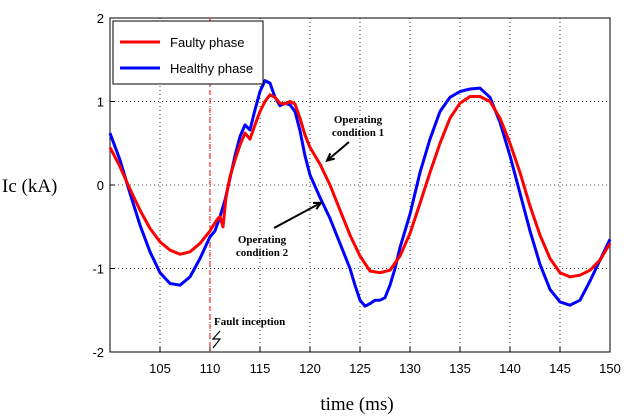  What do you see at coordinates (360, 368) in the screenshot?
I see `x-tick-label: 125` at bounding box center [360, 368].